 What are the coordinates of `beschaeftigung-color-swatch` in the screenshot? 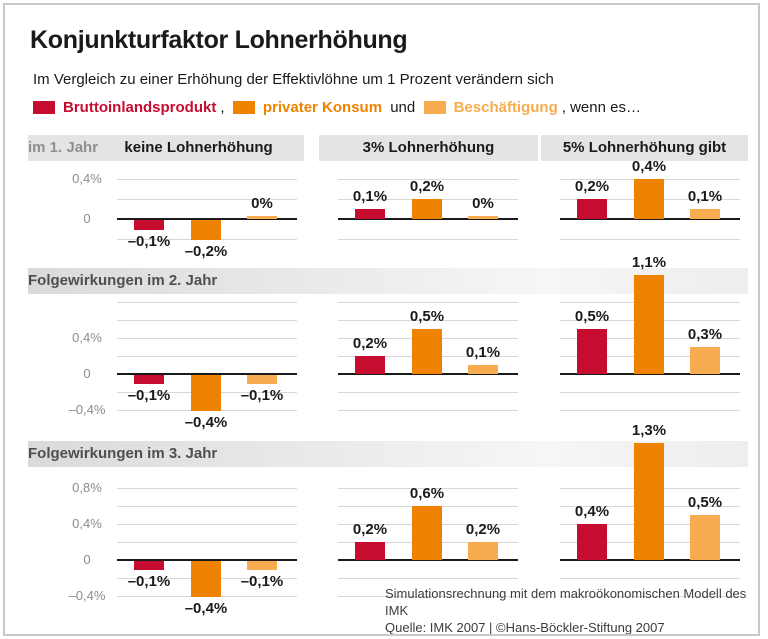 It's located at (434, 107).